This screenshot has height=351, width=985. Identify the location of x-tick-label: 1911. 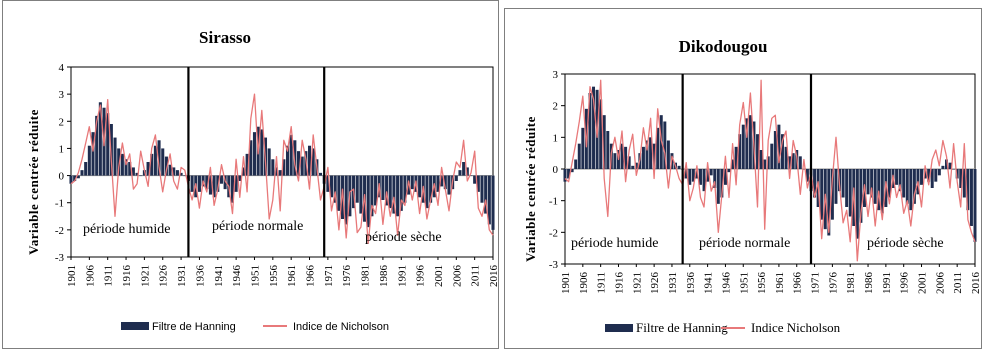
(109, 276).